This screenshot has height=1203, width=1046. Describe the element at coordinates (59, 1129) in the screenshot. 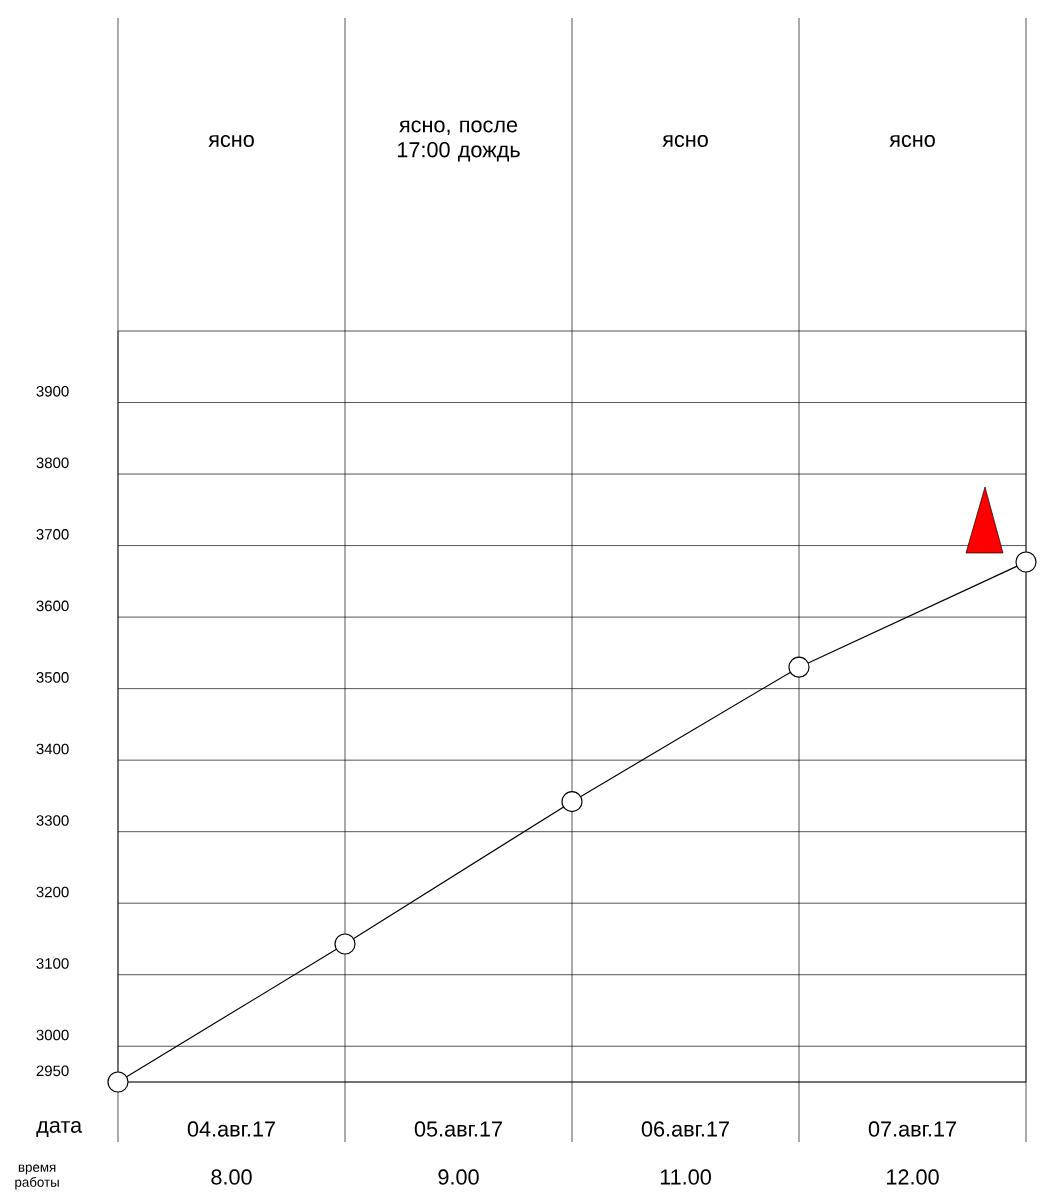

I see `text: дата` at that location.